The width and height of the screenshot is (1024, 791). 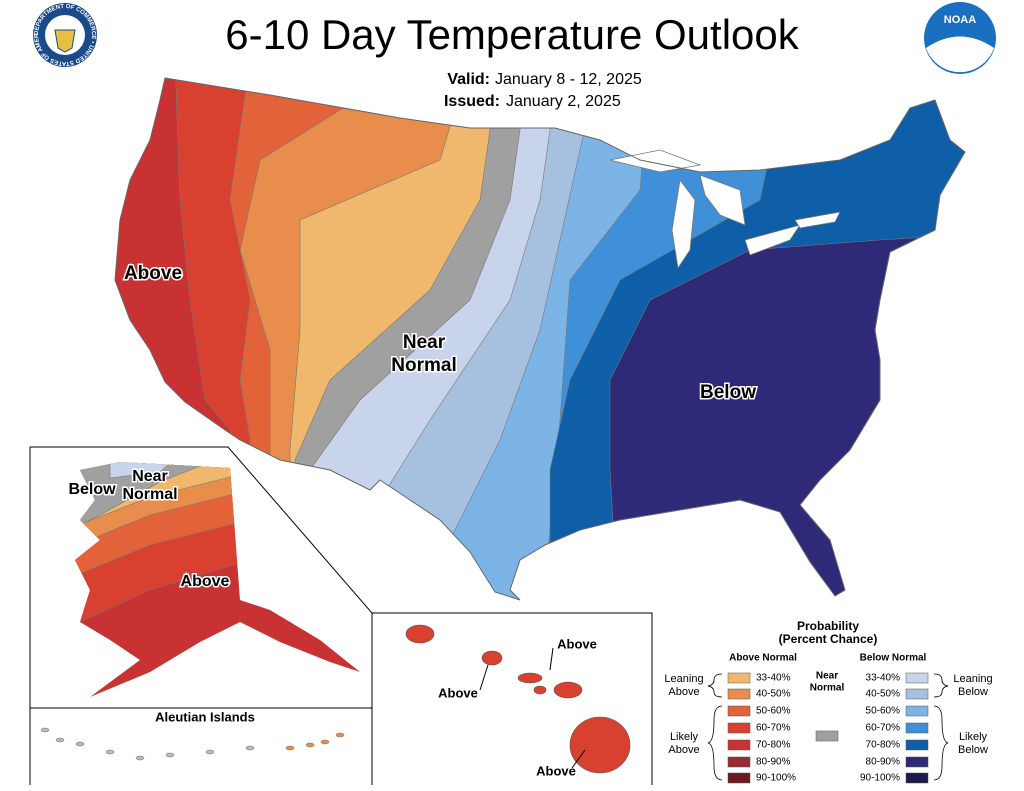 I want to click on legend-title: Probability, so click(x=828, y=626).